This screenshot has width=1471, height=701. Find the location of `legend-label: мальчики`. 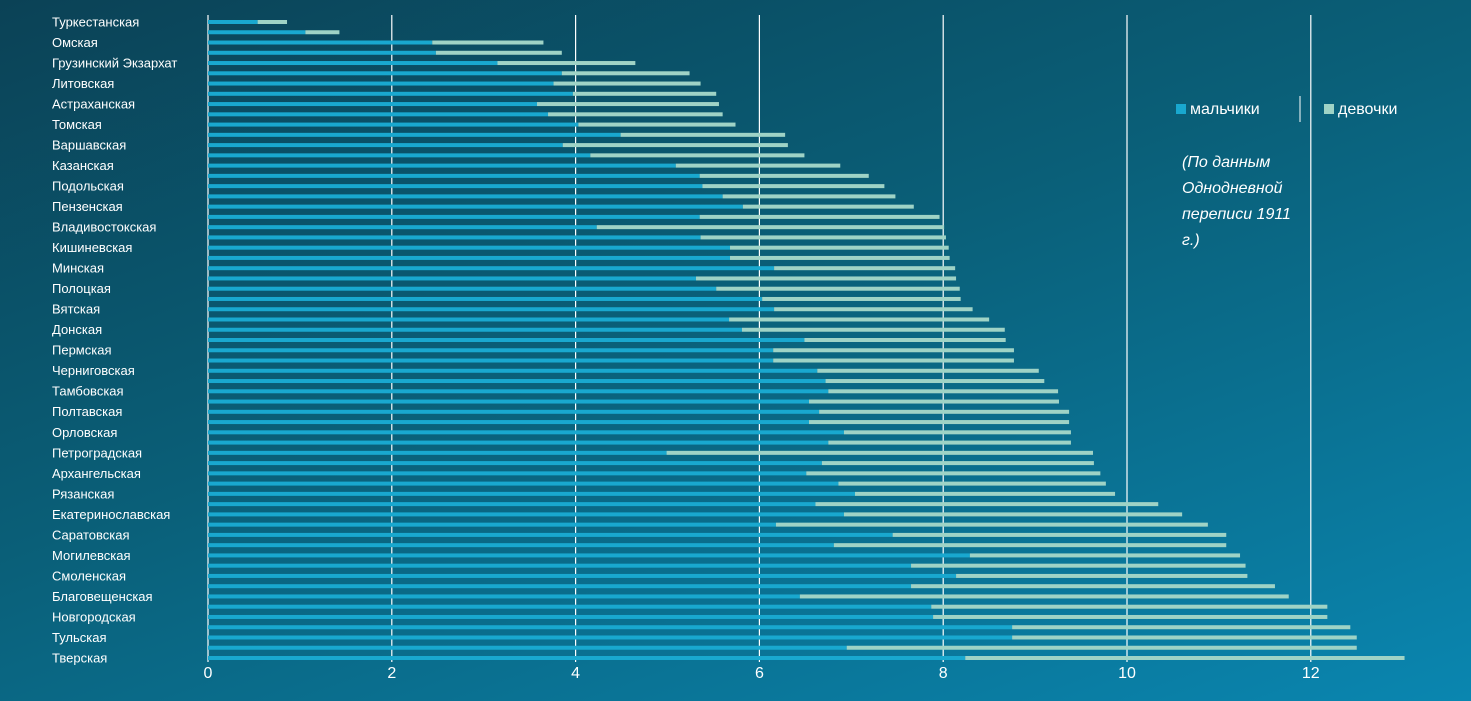

legend-label: мальчики is located at coordinates (1225, 109).